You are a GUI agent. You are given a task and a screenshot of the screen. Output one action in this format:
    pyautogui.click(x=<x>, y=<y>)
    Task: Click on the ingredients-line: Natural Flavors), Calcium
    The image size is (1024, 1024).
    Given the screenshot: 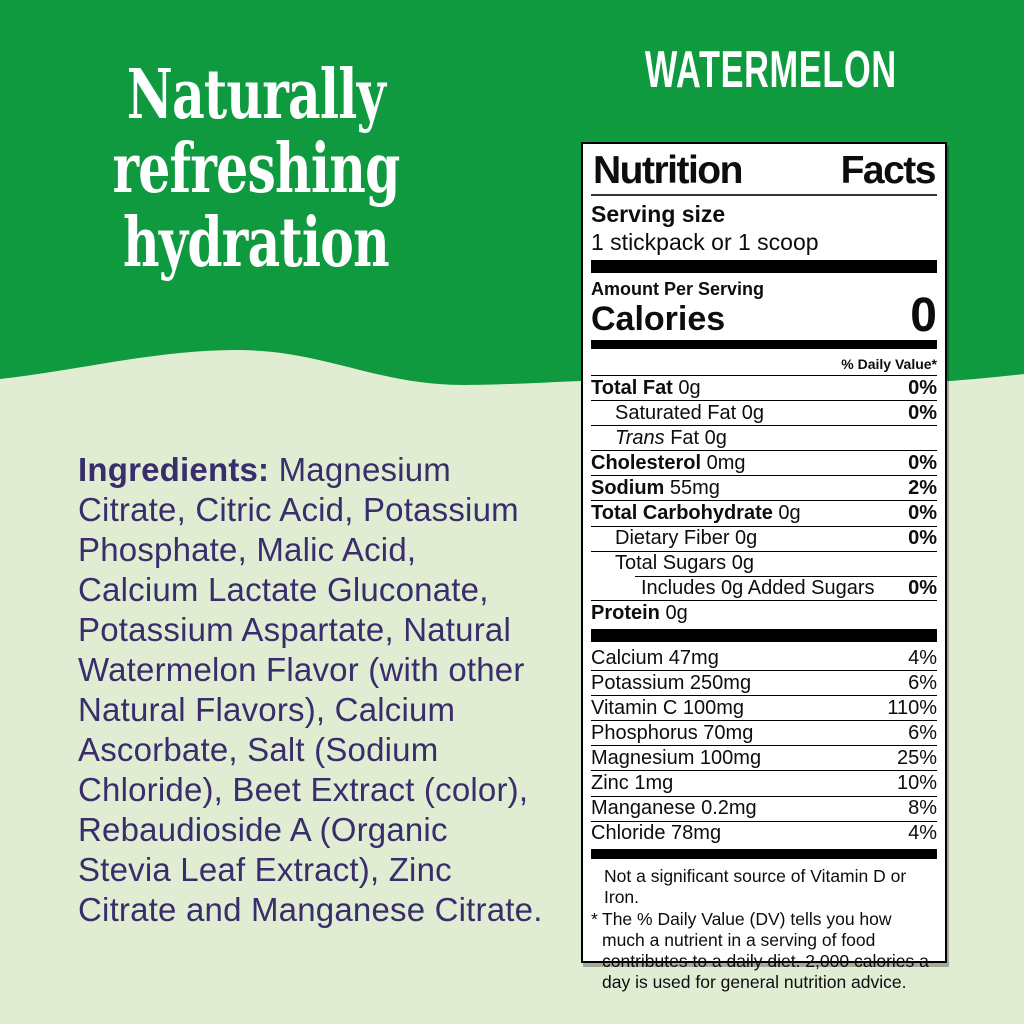 What is the action you would take?
    pyautogui.click(x=267, y=709)
    